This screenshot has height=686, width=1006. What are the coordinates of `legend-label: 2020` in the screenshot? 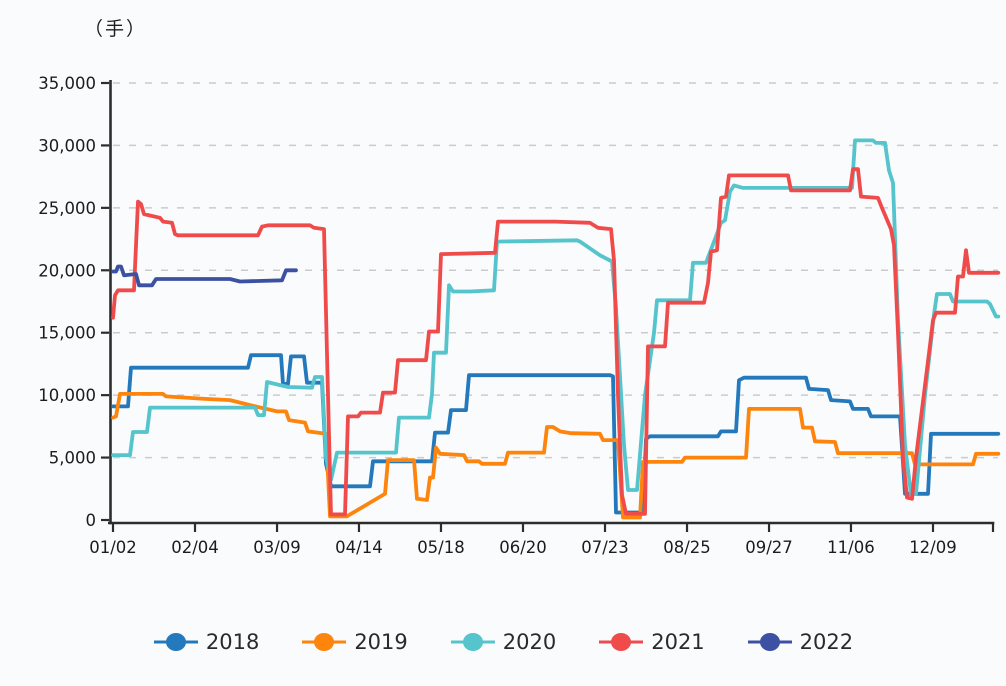 It's located at (529, 642).